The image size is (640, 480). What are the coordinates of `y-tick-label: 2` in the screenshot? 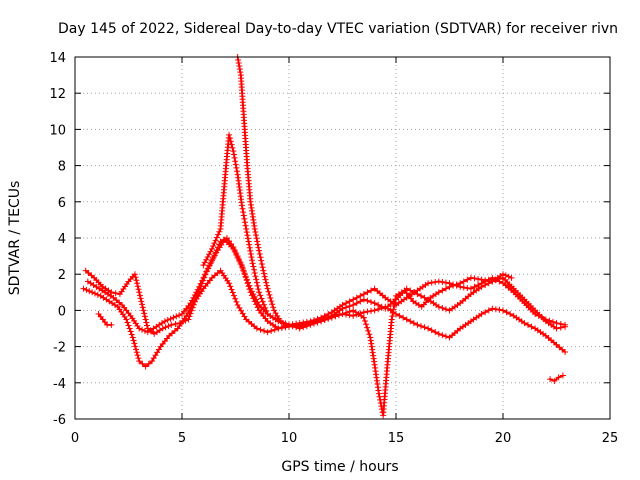 It's located at (62, 275).